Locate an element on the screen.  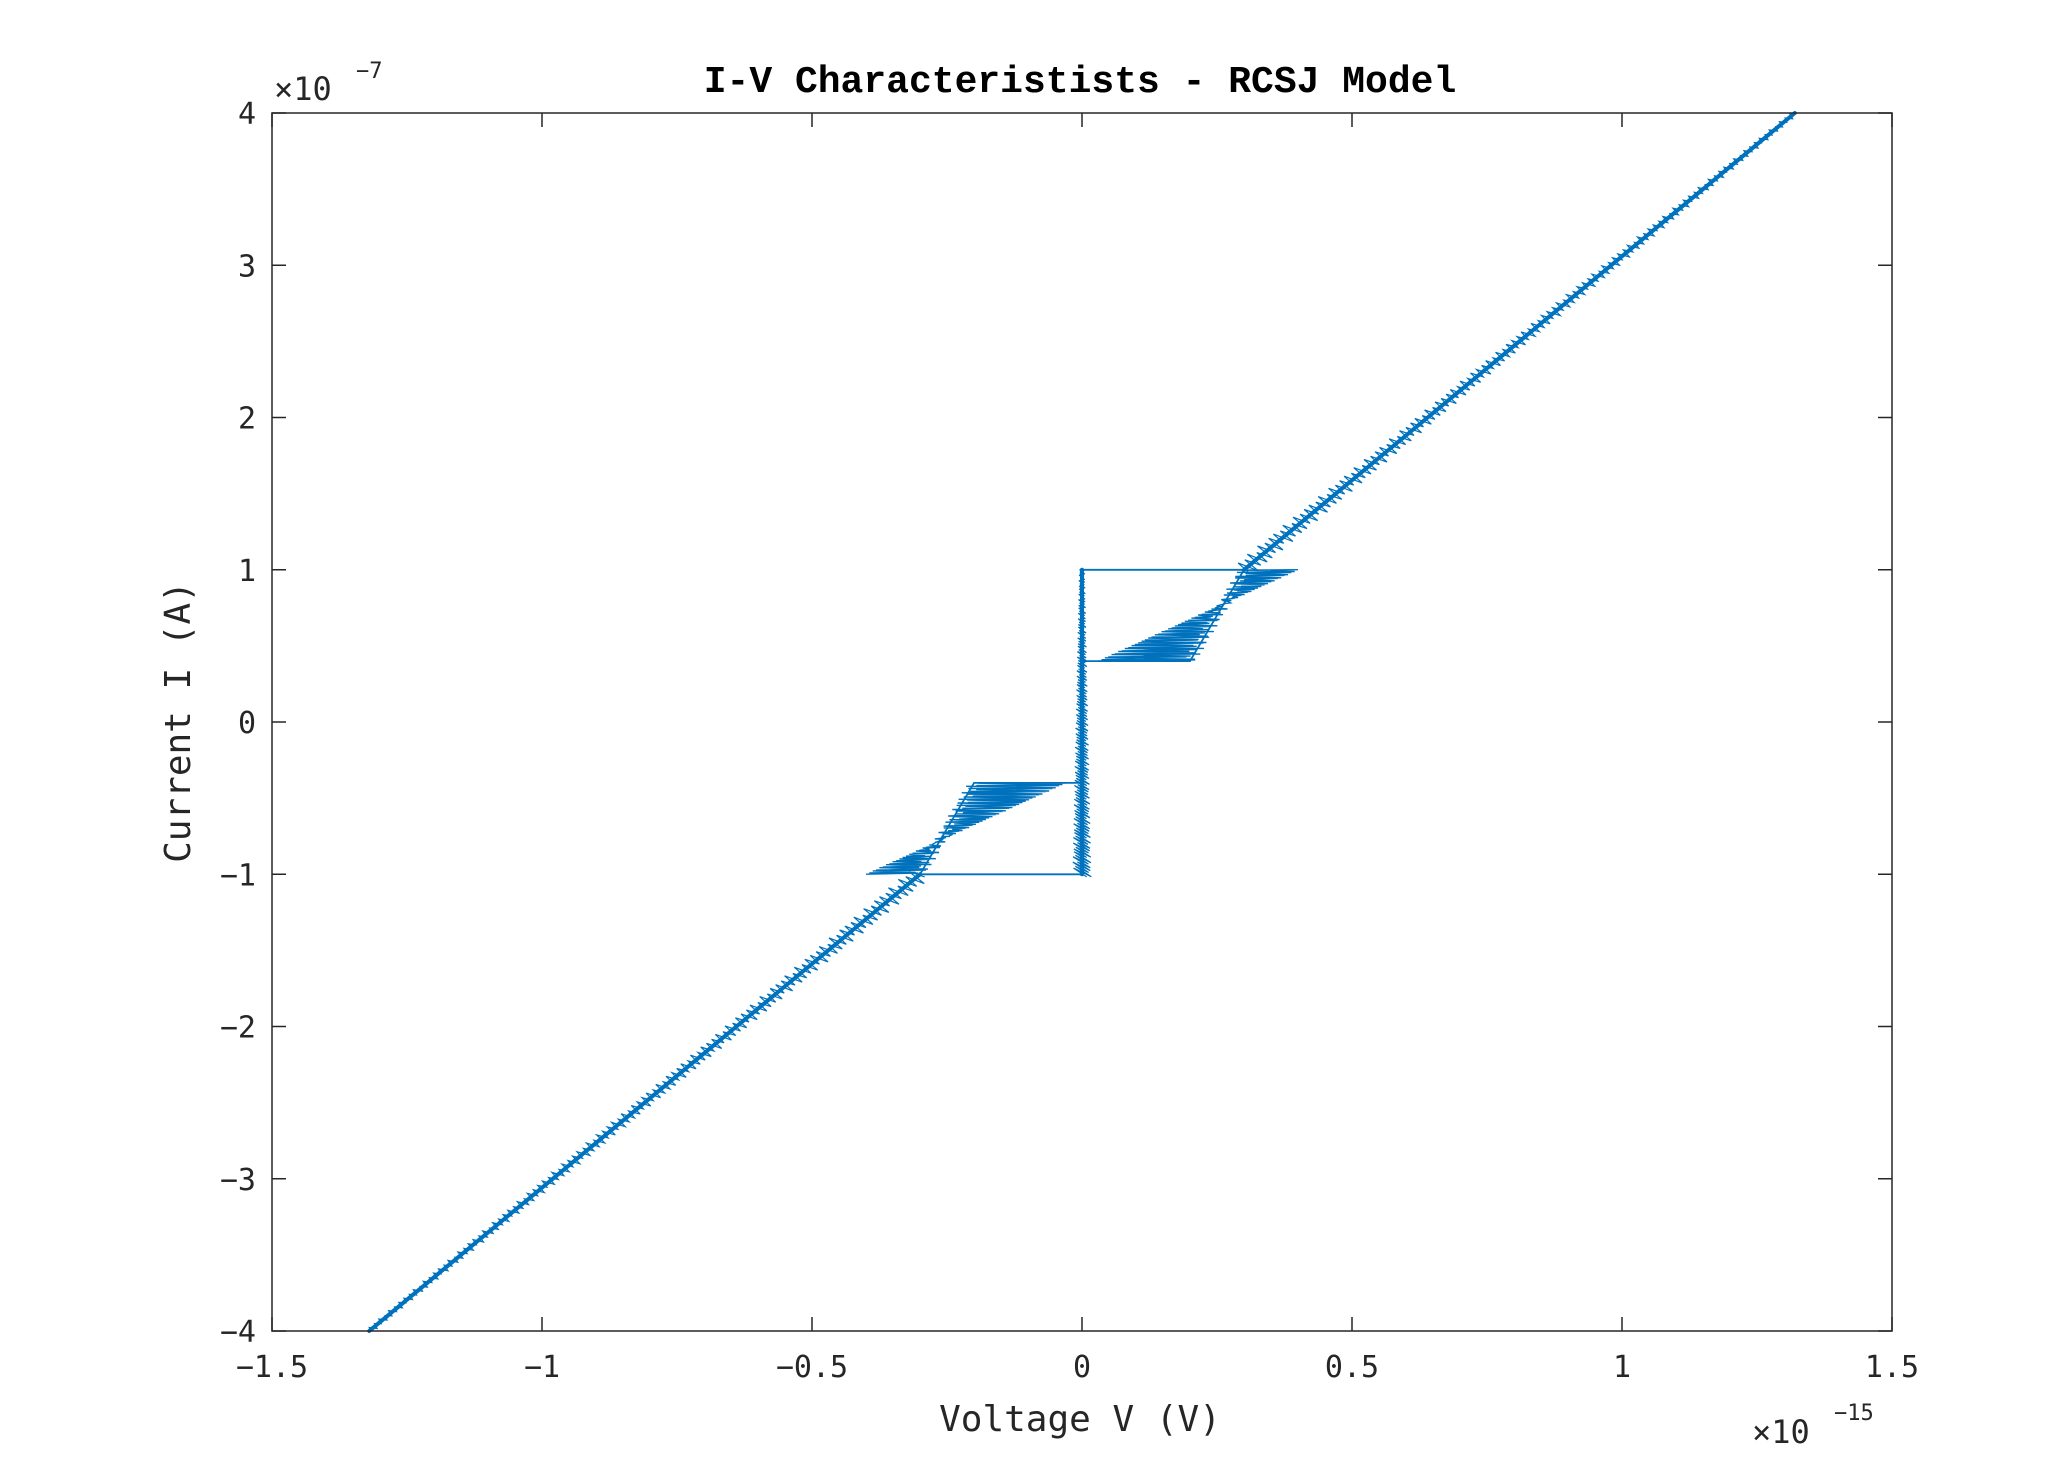
y-tick-label: 3 is located at coordinates (247, 266).